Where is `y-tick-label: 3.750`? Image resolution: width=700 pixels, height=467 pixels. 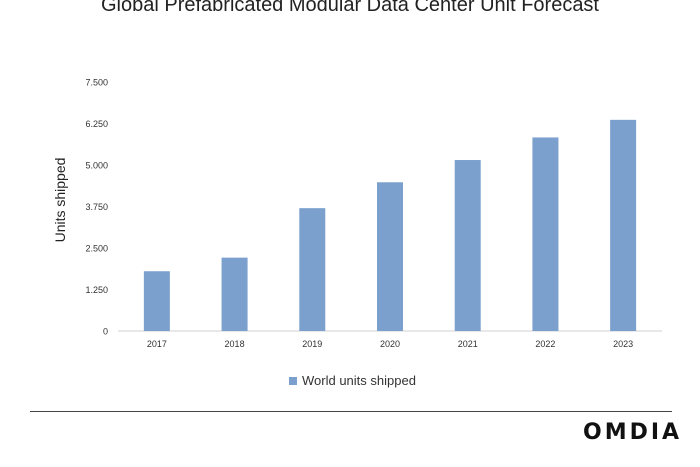 y-tick-label: 3.750 is located at coordinates (96, 207).